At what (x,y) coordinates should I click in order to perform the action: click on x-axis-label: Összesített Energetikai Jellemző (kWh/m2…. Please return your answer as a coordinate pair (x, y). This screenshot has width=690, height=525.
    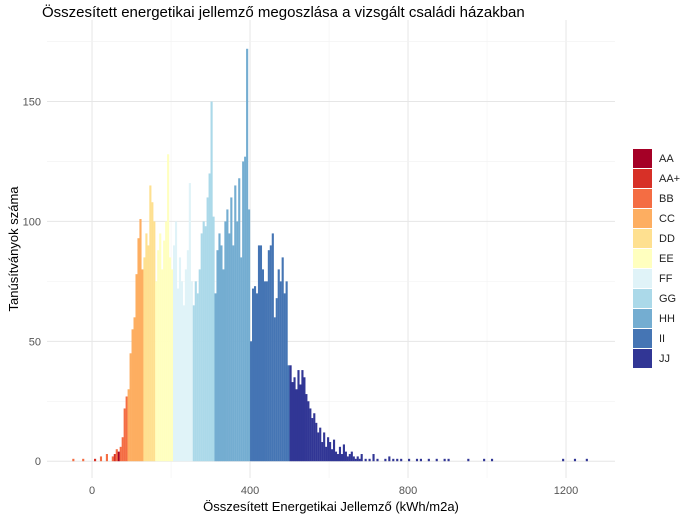
    Looking at the image, I should click on (331, 506).